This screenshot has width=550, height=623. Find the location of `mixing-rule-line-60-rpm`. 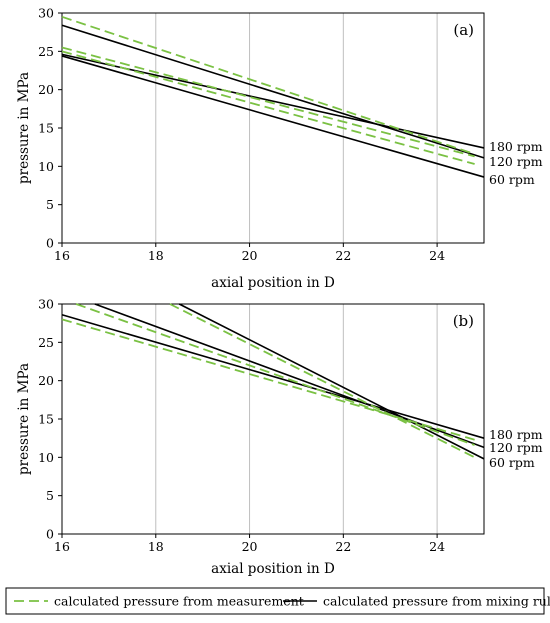

mixing-rule-line-60-rpm is located at coordinates (331, 381).